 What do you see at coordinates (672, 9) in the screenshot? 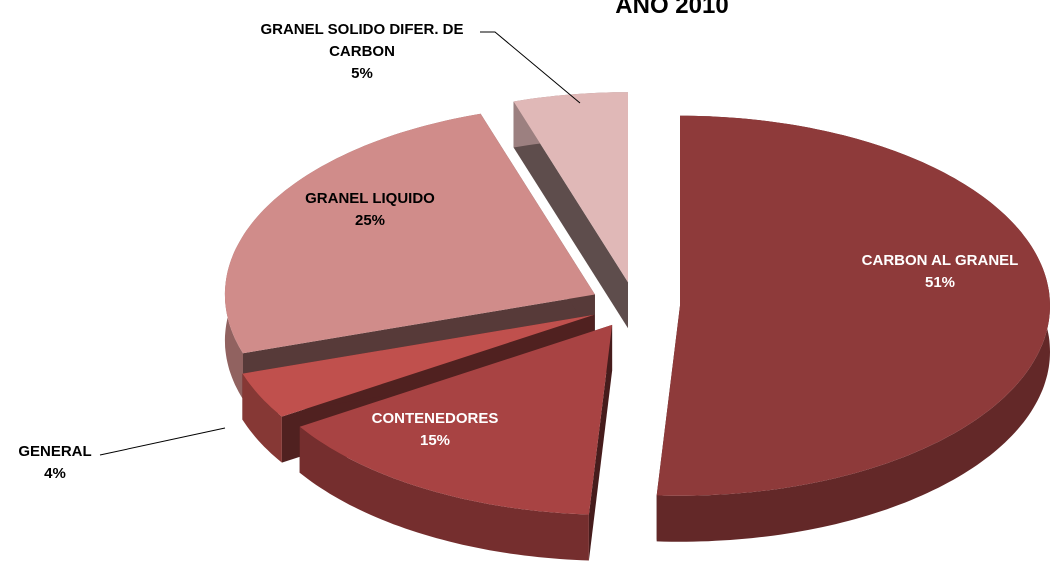
I see `chart-title: AÑO 2010` at bounding box center [672, 9].